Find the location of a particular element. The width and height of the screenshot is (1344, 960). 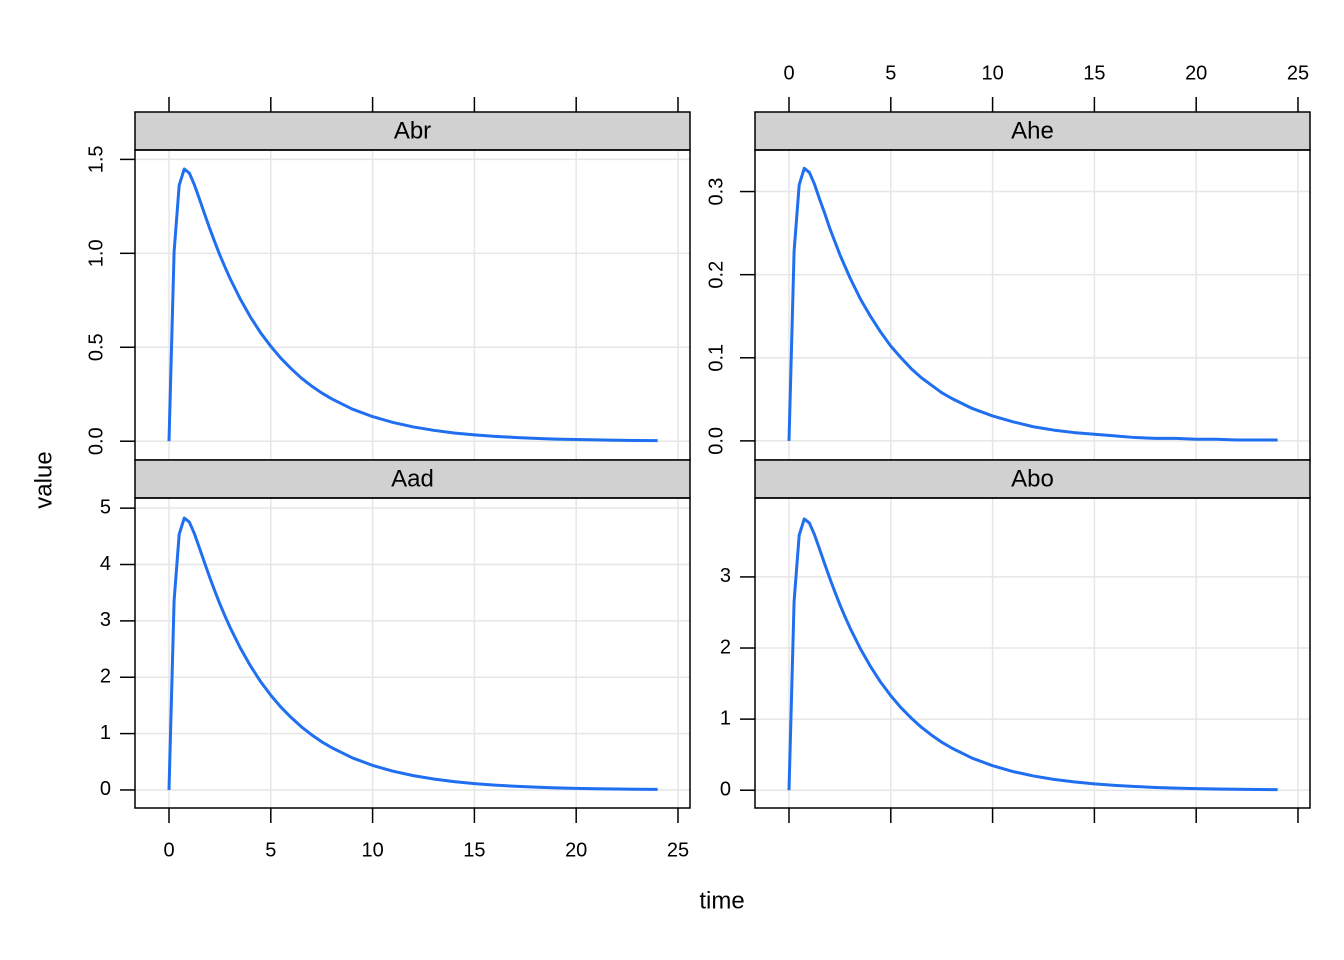

panel-title: Abr is located at coordinates (412, 130).